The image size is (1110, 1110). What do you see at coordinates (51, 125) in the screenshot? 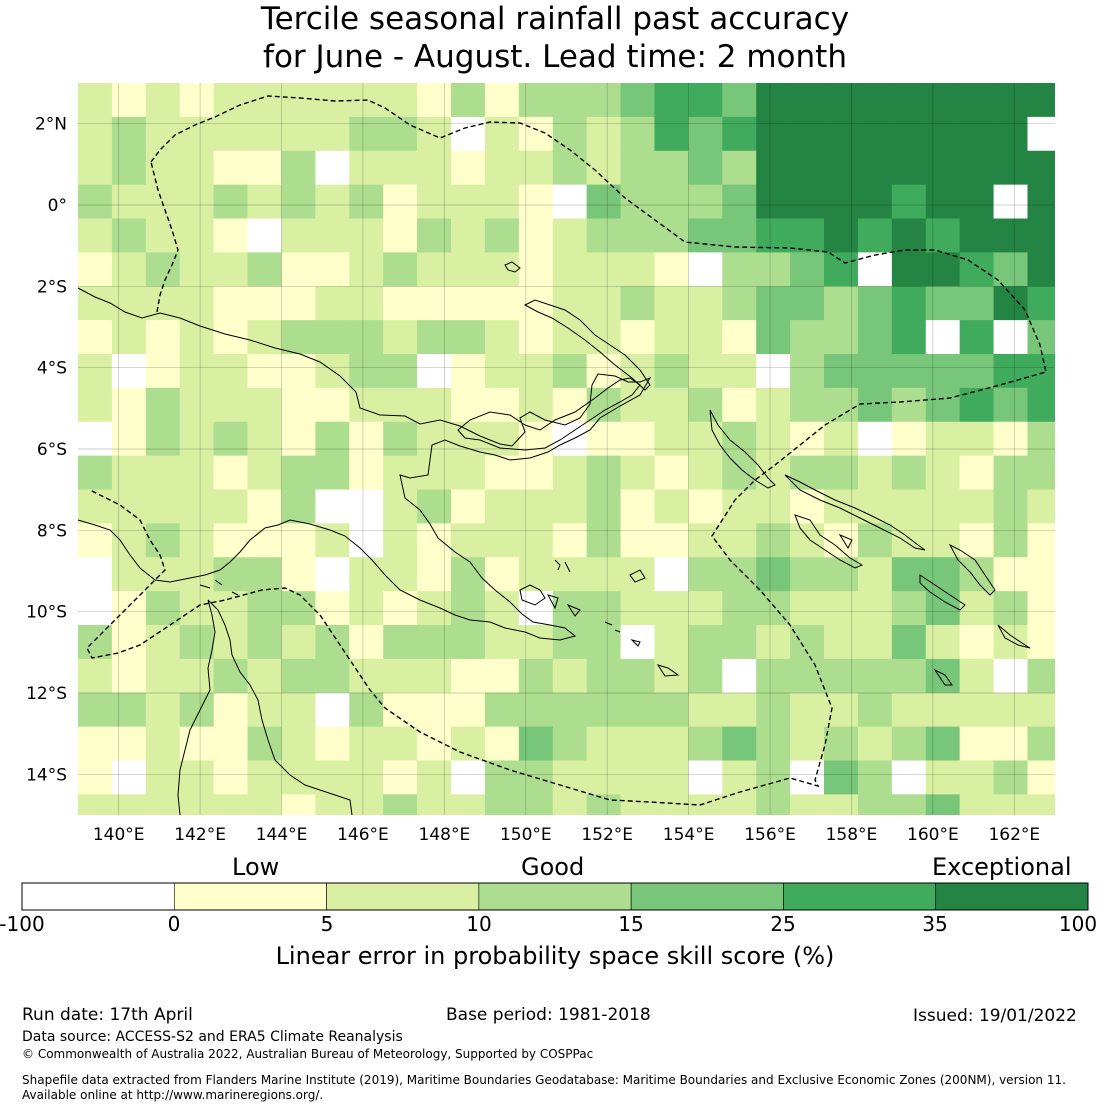
I see `latitude-label: 2°N` at bounding box center [51, 125].